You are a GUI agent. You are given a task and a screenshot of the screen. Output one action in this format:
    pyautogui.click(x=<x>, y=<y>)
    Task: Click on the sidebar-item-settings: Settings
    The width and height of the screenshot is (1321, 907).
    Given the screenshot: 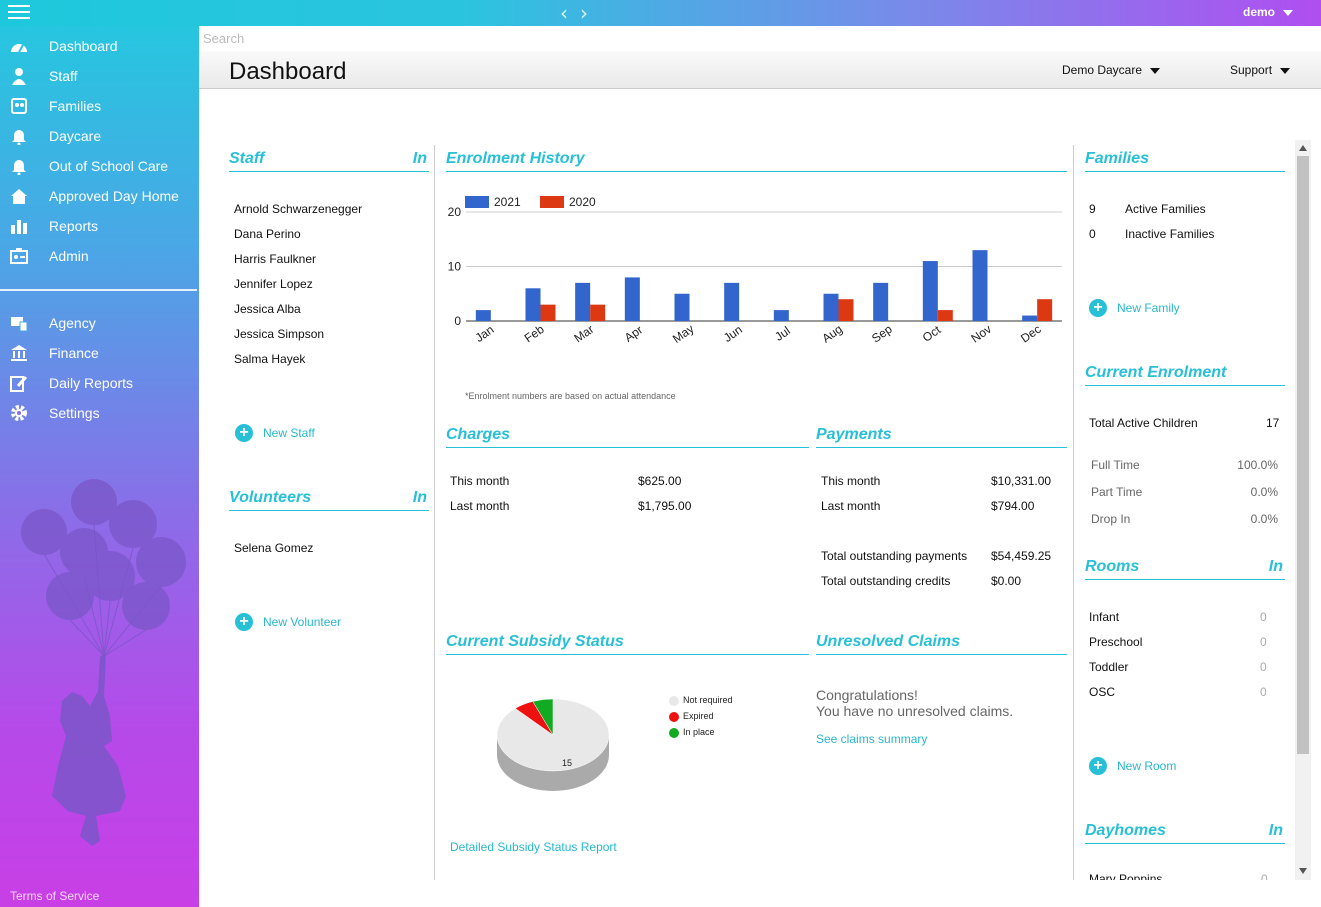 What is the action you would take?
    pyautogui.click(x=99, y=413)
    